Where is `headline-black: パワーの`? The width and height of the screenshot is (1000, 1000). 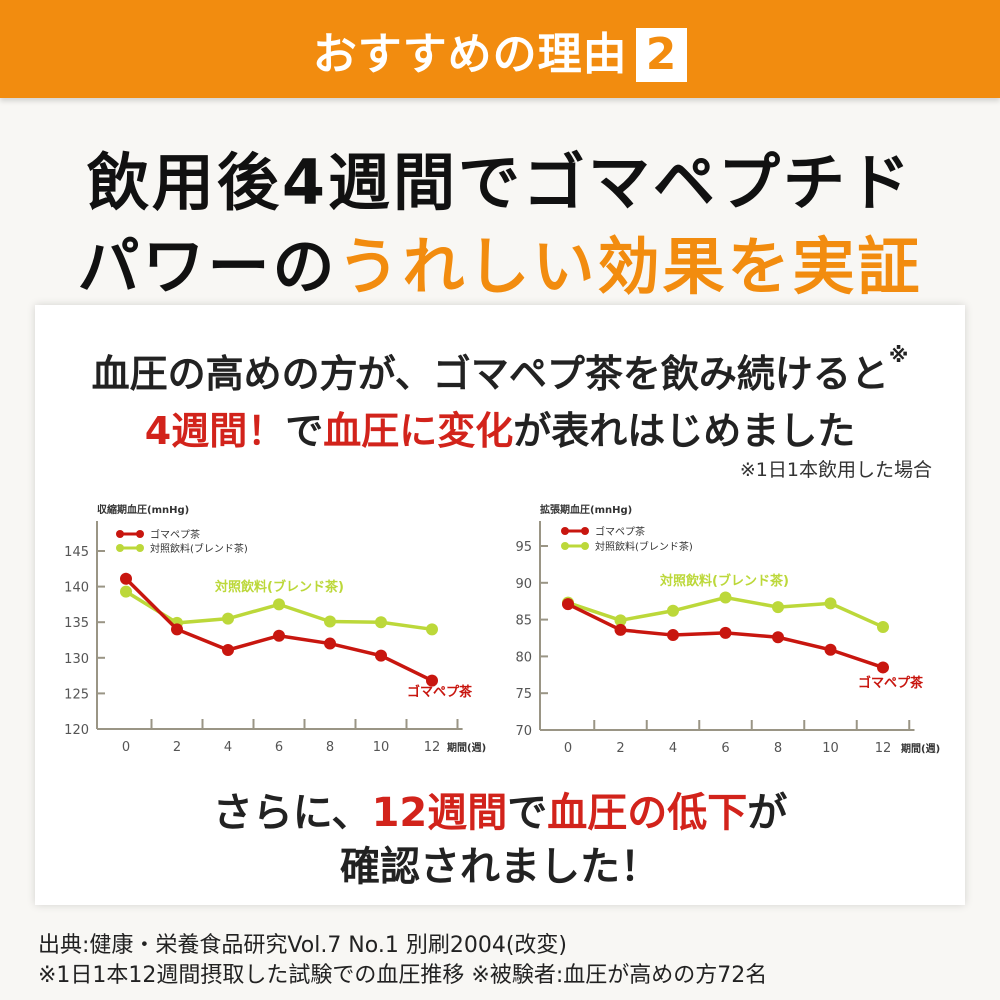
headline-black: パワーの is located at coordinates (207, 266).